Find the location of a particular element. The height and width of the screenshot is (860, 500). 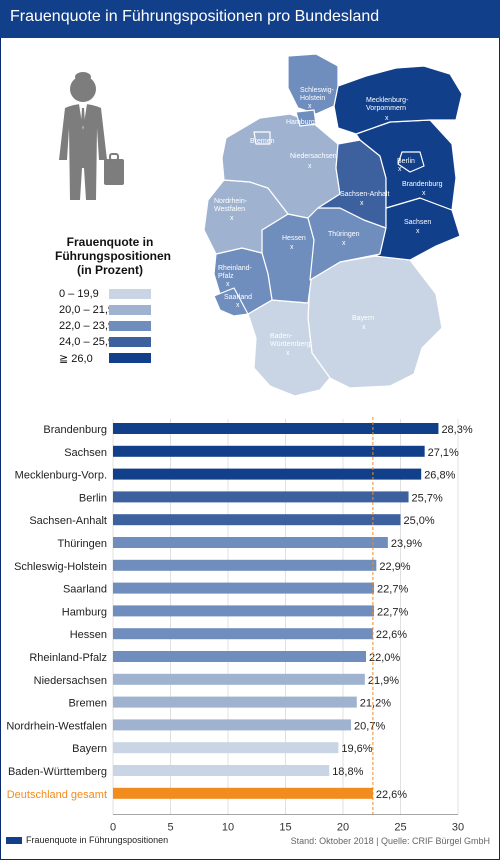

x-tick-label: 0 is located at coordinates (113, 828).